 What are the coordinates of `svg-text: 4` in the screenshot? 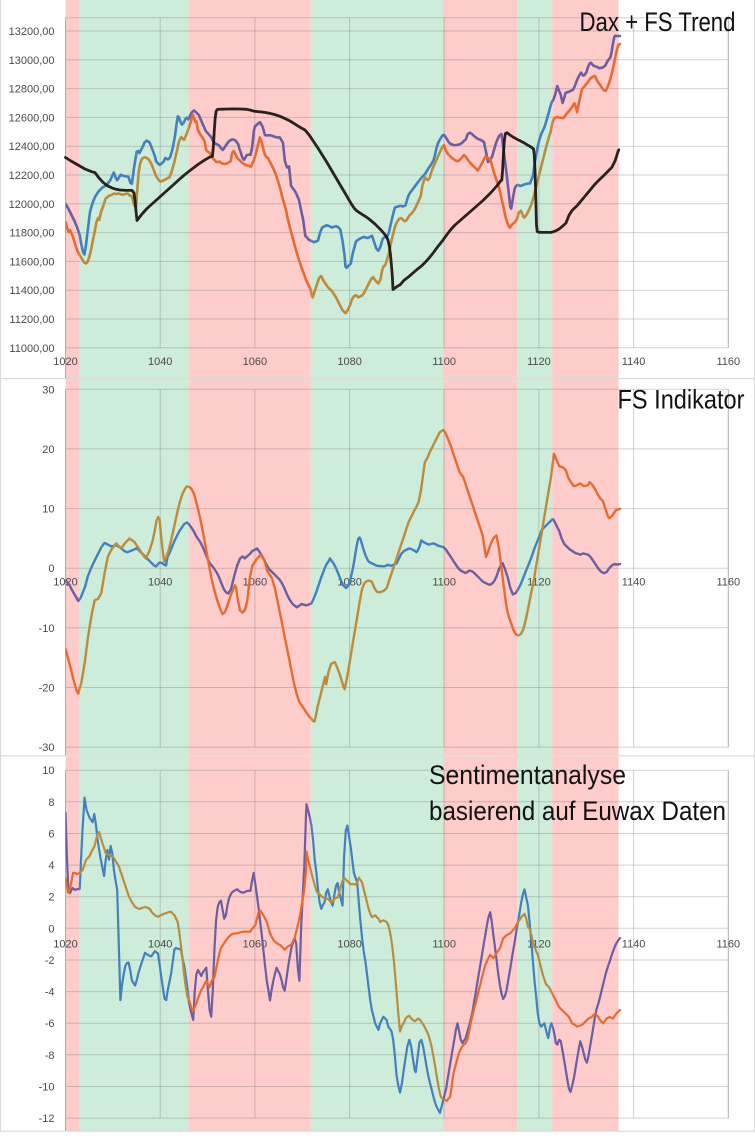 It's located at (51, 866).